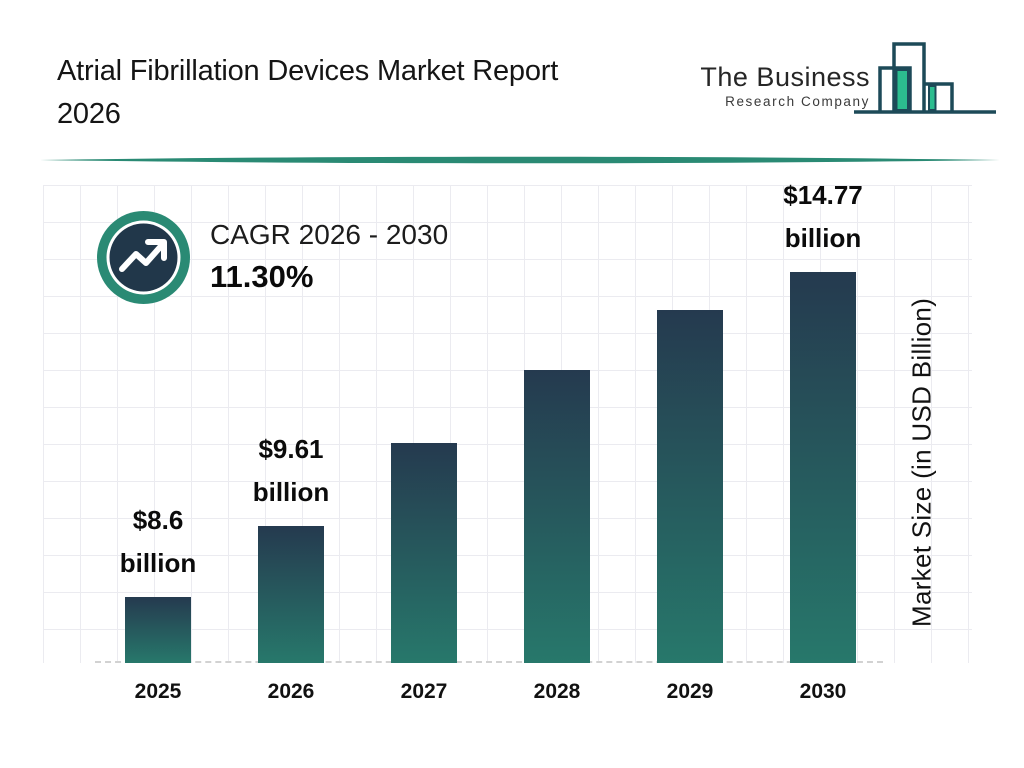 The height and width of the screenshot is (768, 1024). Describe the element at coordinates (823, 216) in the screenshot. I see `value-label-2030: $14.77 billion` at that location.